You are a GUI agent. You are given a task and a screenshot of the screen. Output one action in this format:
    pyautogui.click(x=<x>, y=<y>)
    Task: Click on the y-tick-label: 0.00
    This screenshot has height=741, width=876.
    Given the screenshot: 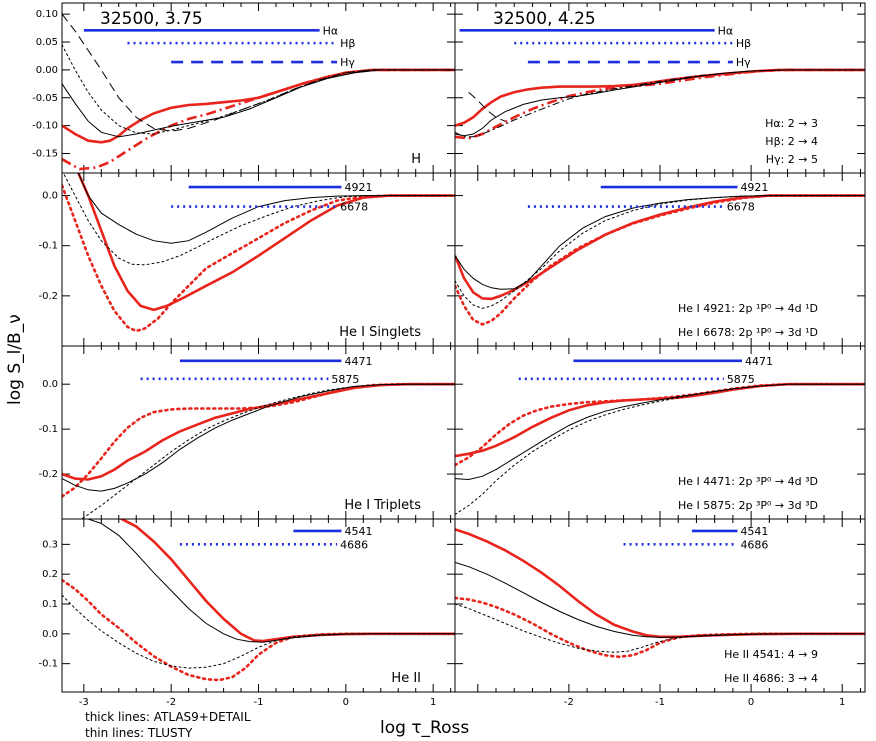 What is the action you would take?
    pyautogui.click(x=47, y=70)
    